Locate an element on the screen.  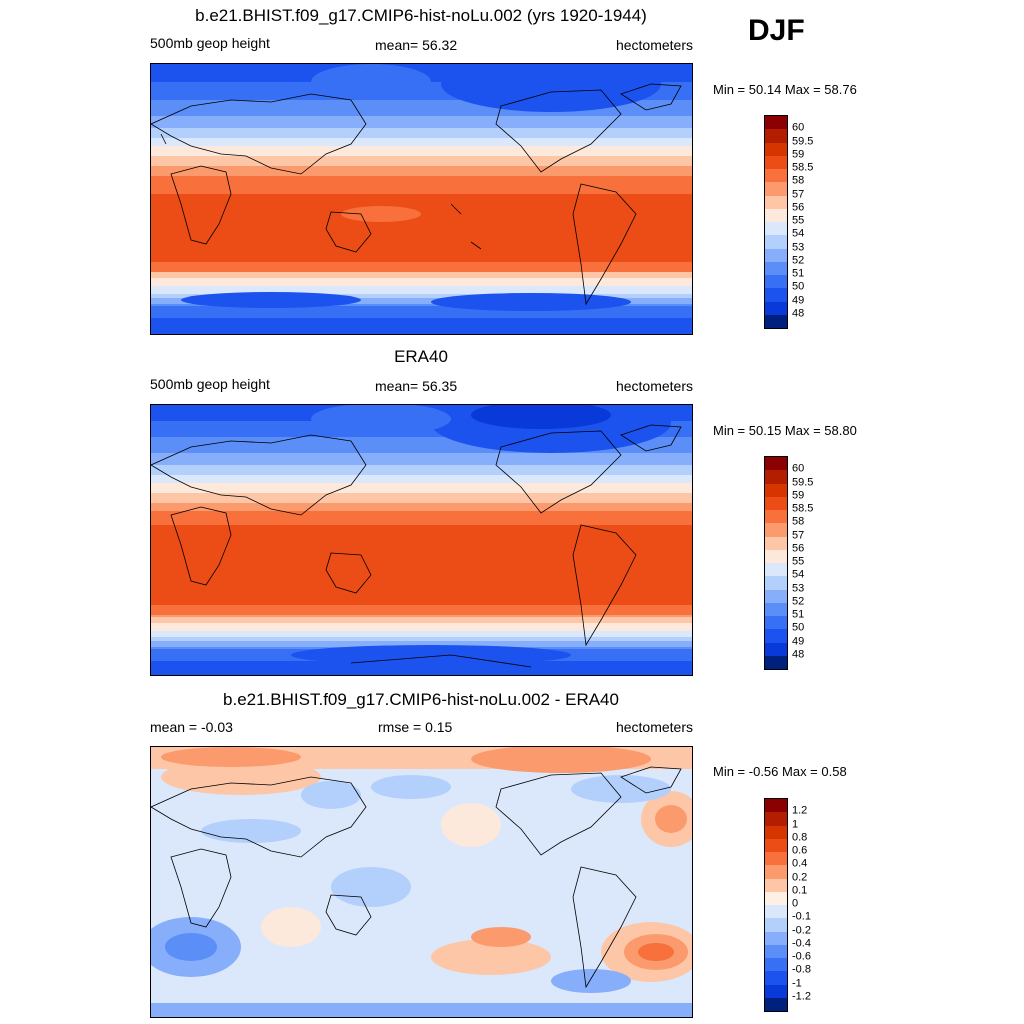
colorbar-tick-label: 0 is located at coordinates (795, 903).